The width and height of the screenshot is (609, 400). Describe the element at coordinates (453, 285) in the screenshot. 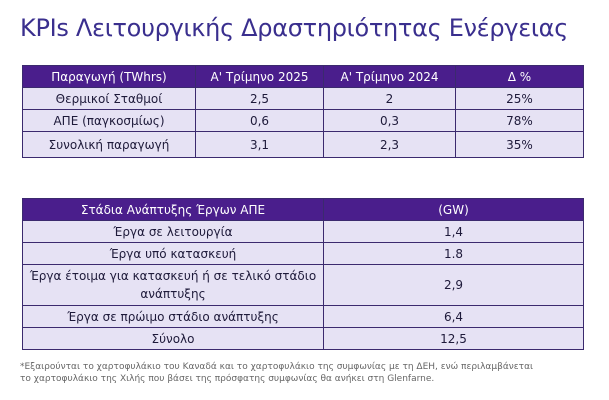

I see `cell: 2,9` at that location.